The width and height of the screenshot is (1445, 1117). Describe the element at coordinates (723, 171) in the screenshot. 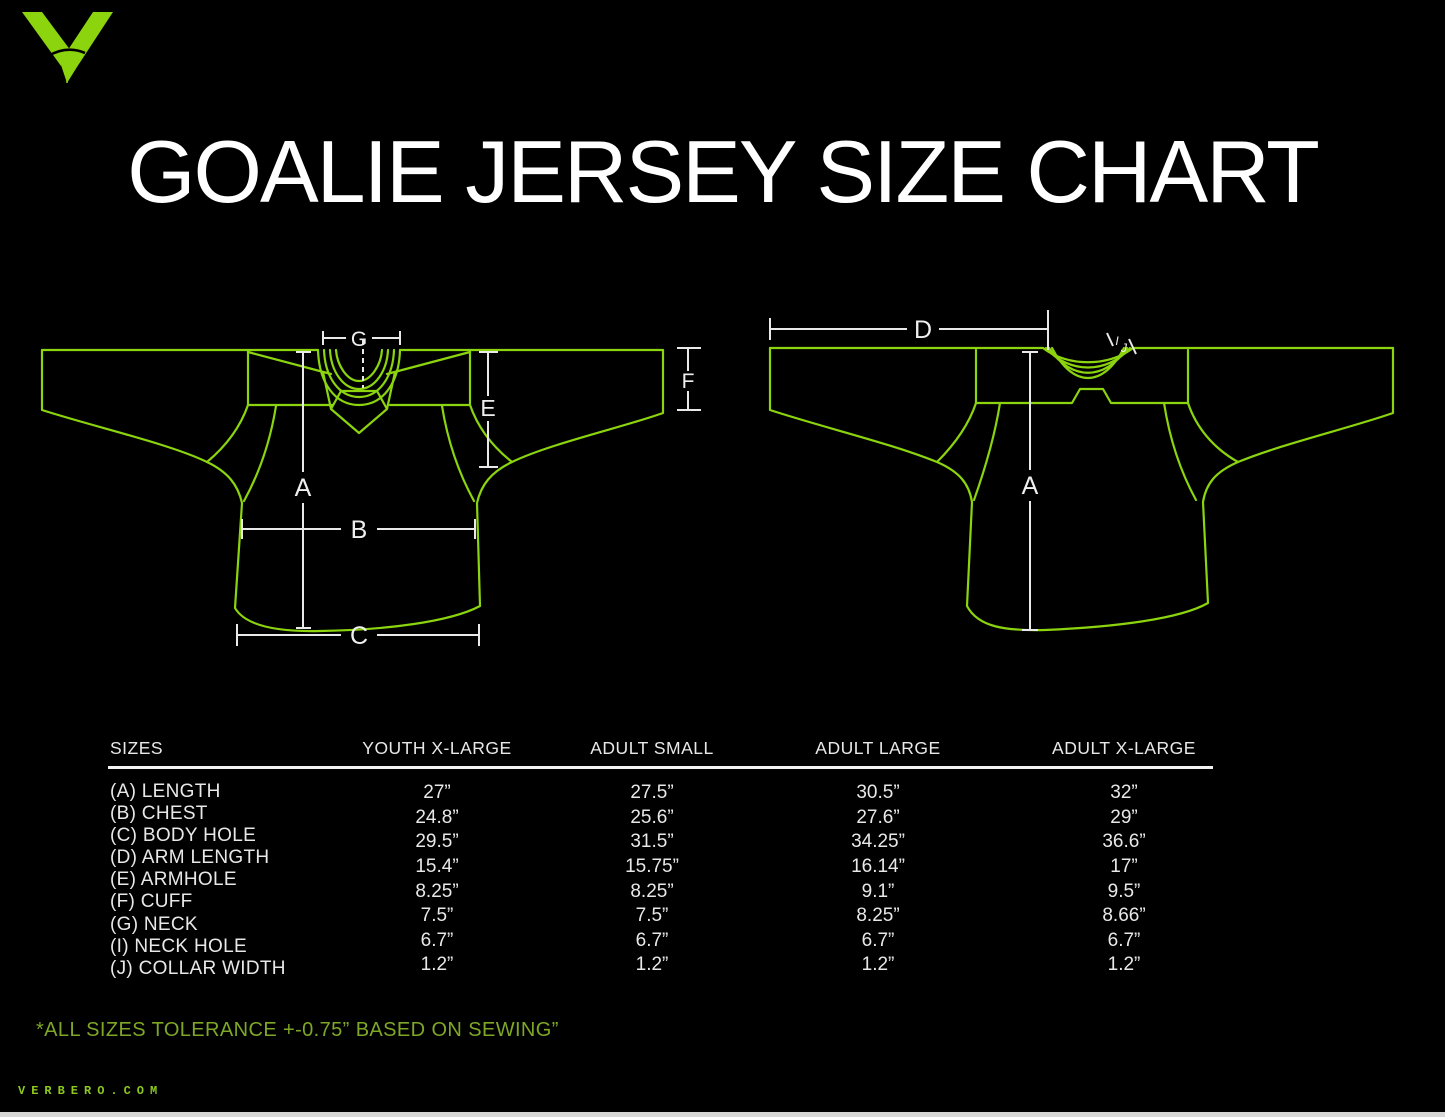

I see `page-title: GOALIE JERSEY SIZE CHART` at that location.